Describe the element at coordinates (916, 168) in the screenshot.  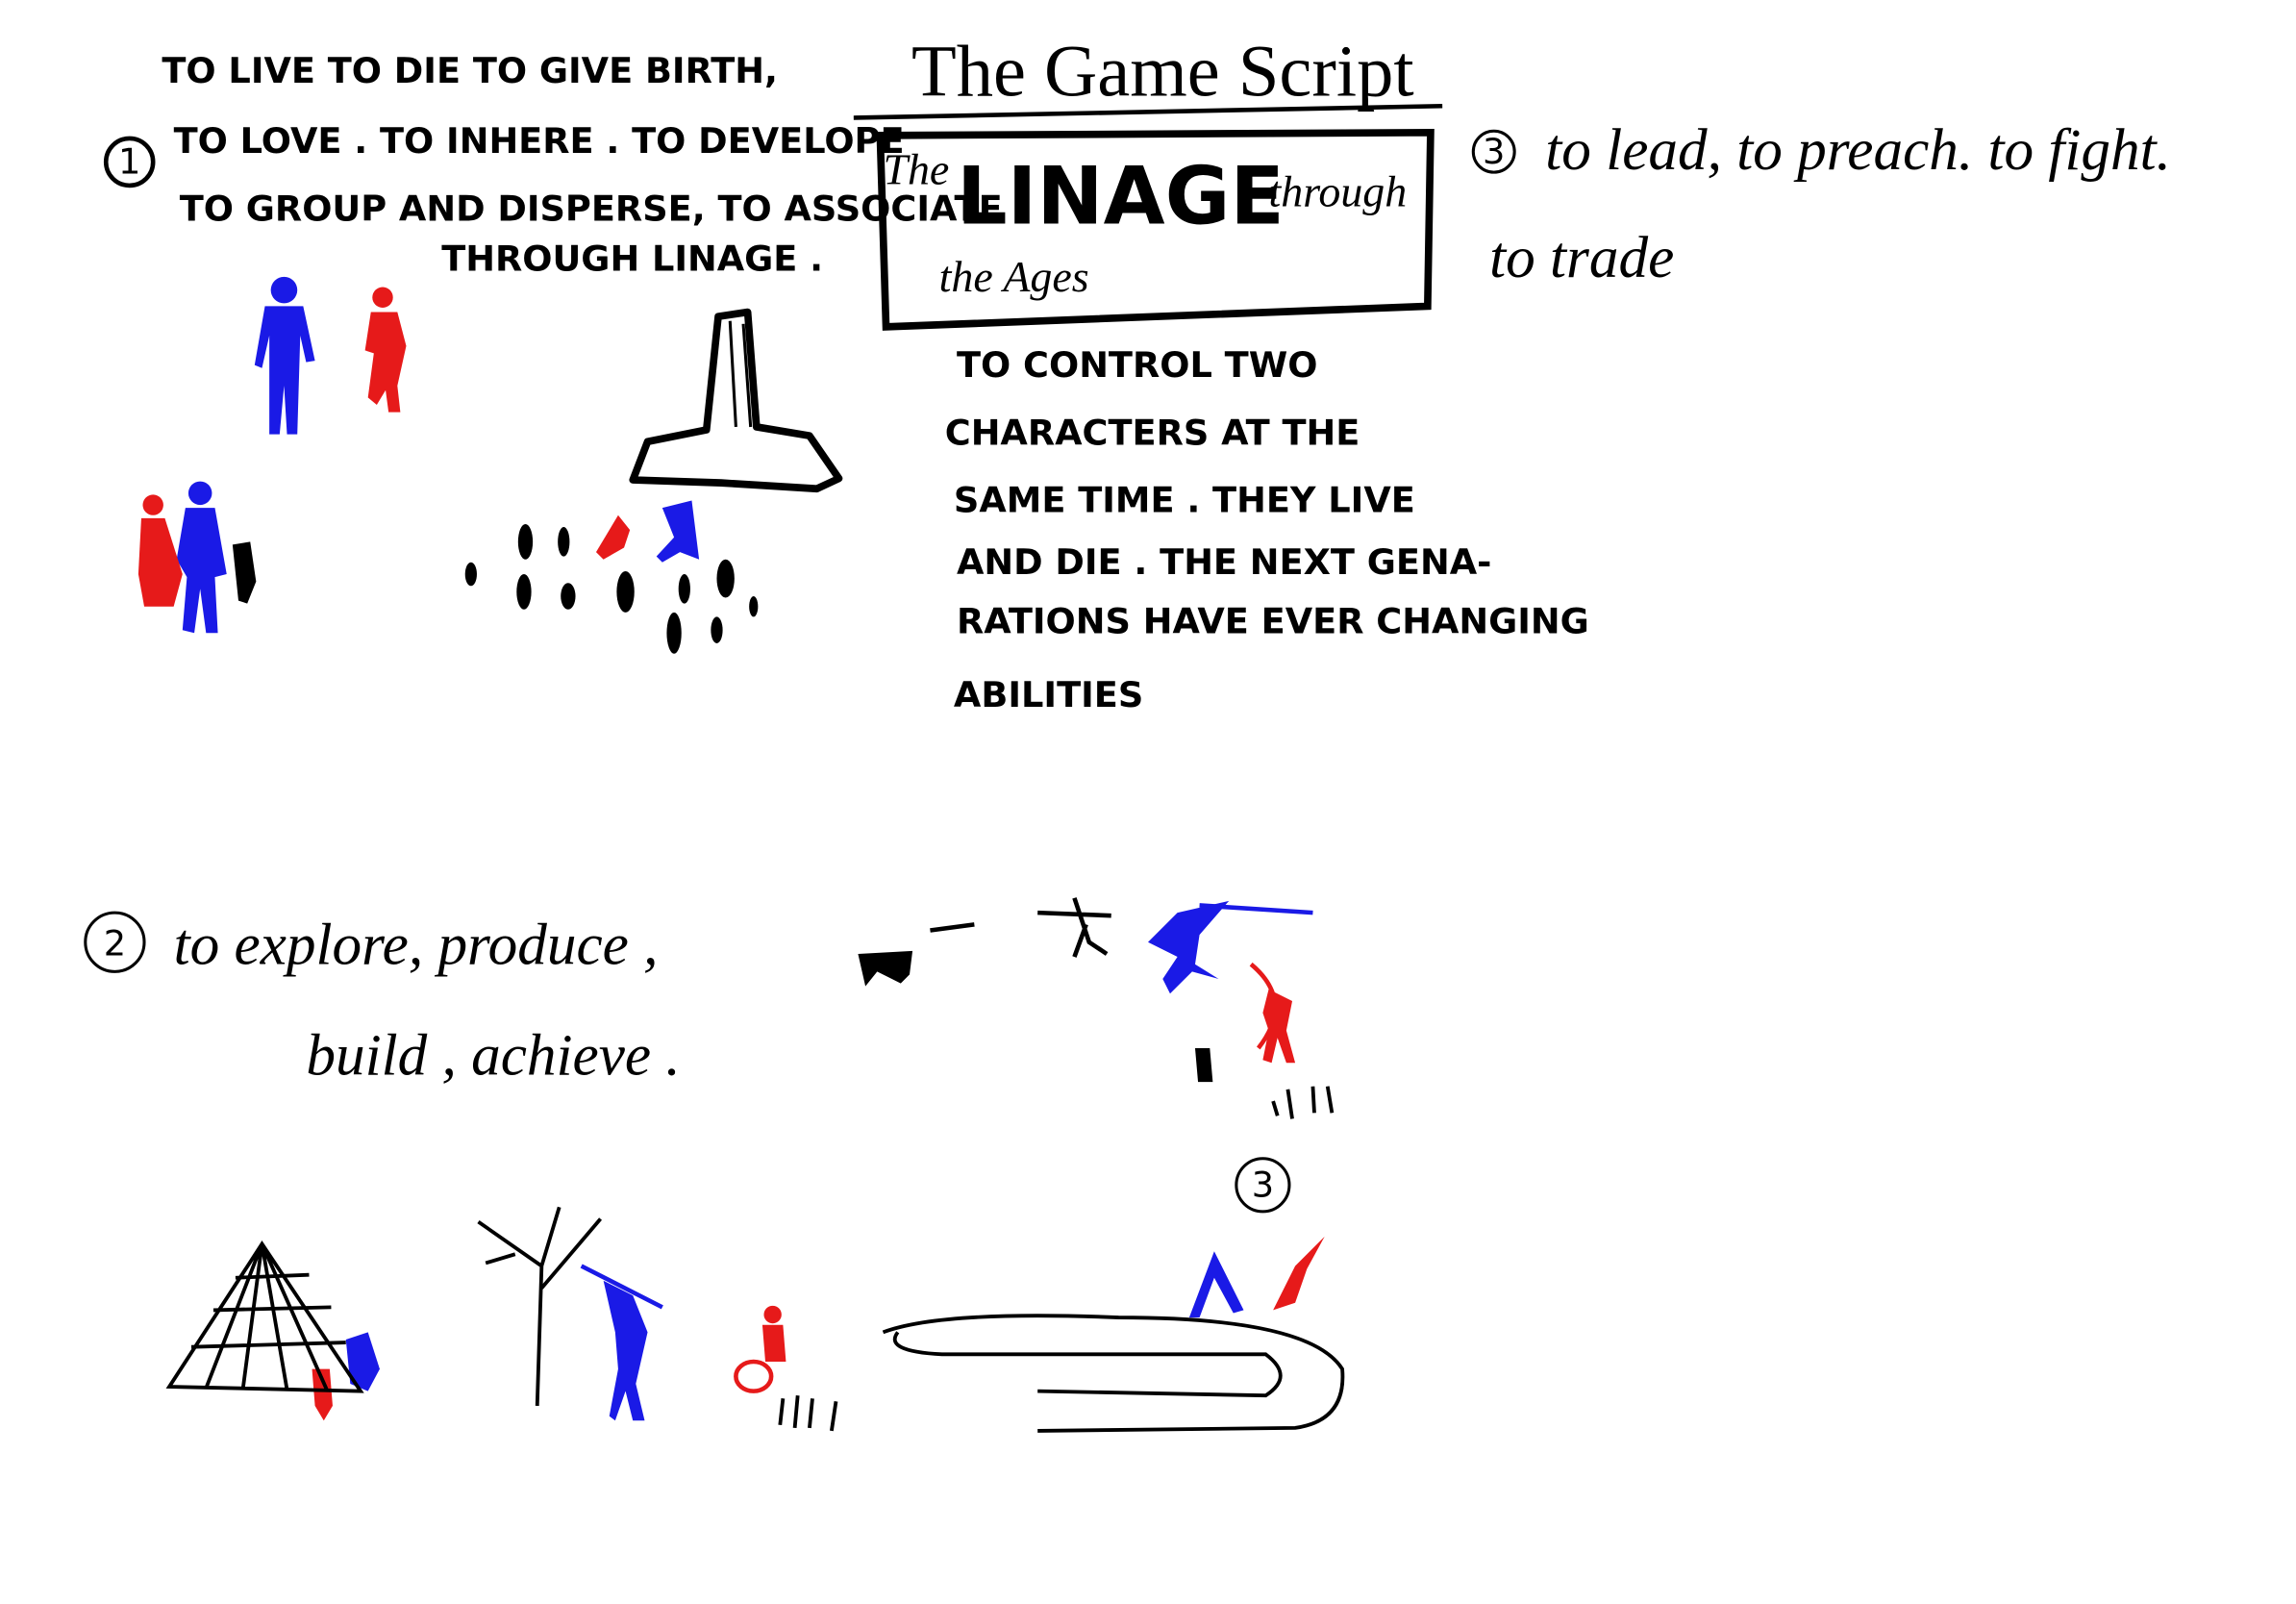
I see `logo-the: The` at that location.